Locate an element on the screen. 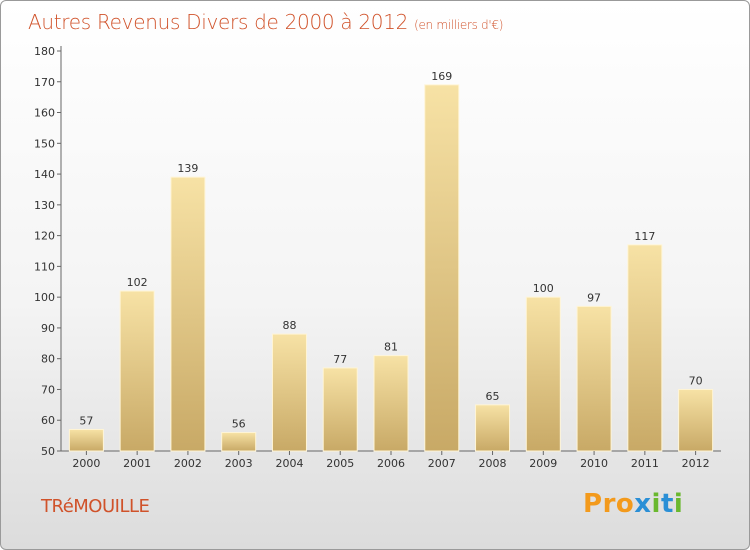 The image size is (750, 550). bar-value-label: 139 is located at coordinates (187, 168).